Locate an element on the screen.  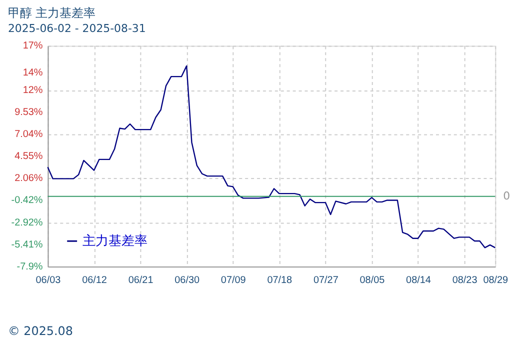
x-tick-label: 06/12 is located at coordinates (95, 280).